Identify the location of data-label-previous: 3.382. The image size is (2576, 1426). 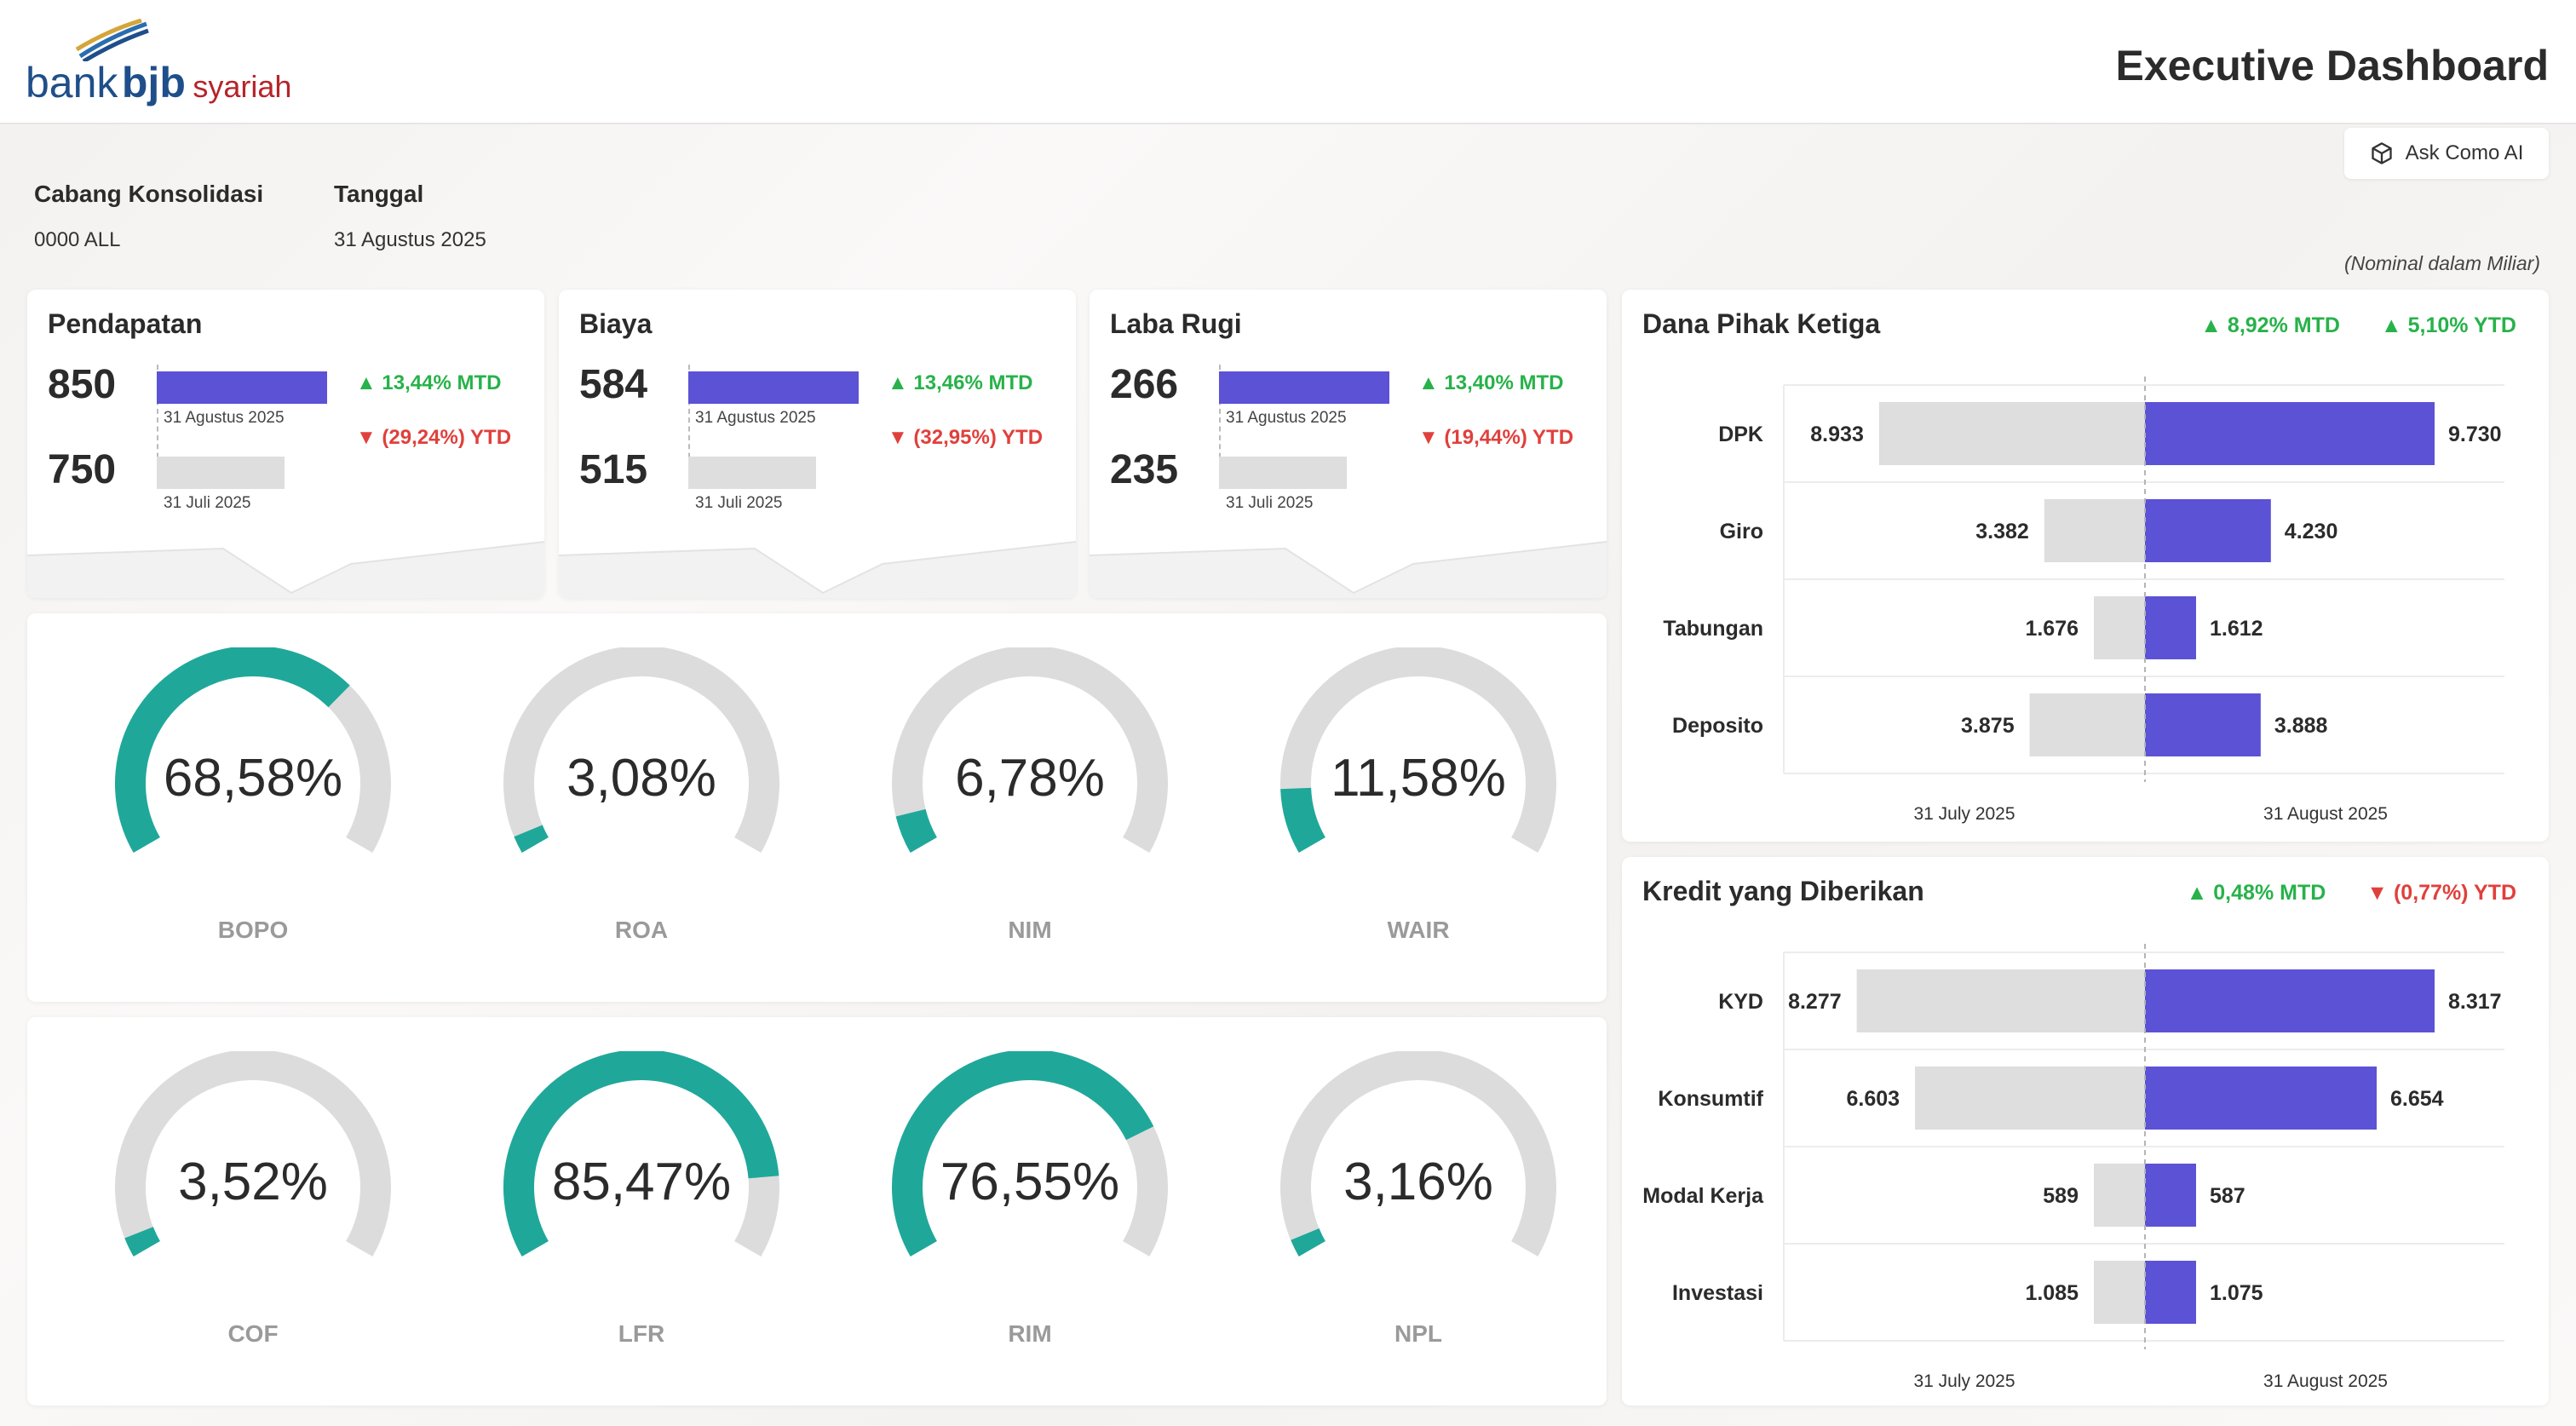
(2002, 532).